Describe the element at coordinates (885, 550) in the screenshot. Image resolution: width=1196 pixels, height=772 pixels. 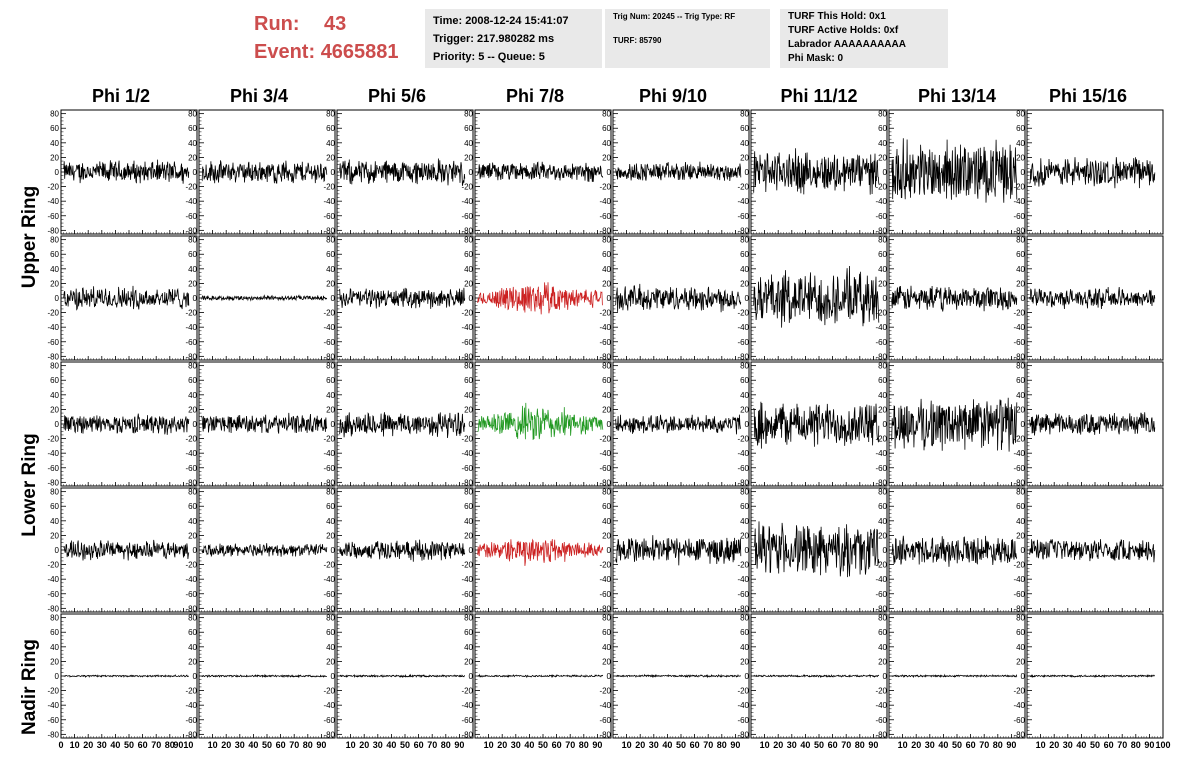
I see `y-tick-label-r3-c6-4: 0` at that location.